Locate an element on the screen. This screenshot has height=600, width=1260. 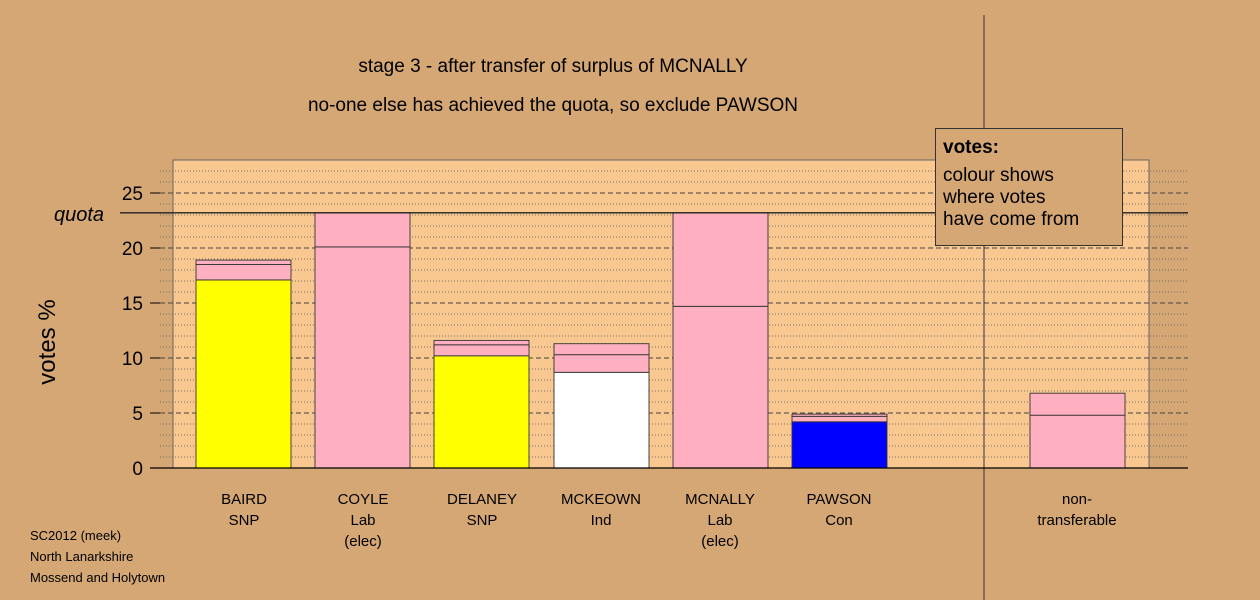
candidate-label-delaney: DELANEY SNP is located at coordinates (482, 510).